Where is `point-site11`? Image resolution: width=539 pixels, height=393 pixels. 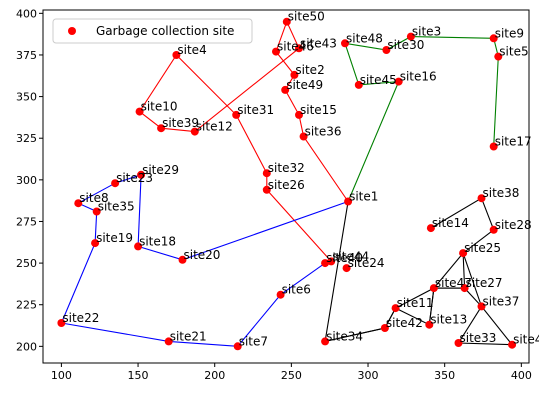 point-site11 is located at coordinates (395, 308).